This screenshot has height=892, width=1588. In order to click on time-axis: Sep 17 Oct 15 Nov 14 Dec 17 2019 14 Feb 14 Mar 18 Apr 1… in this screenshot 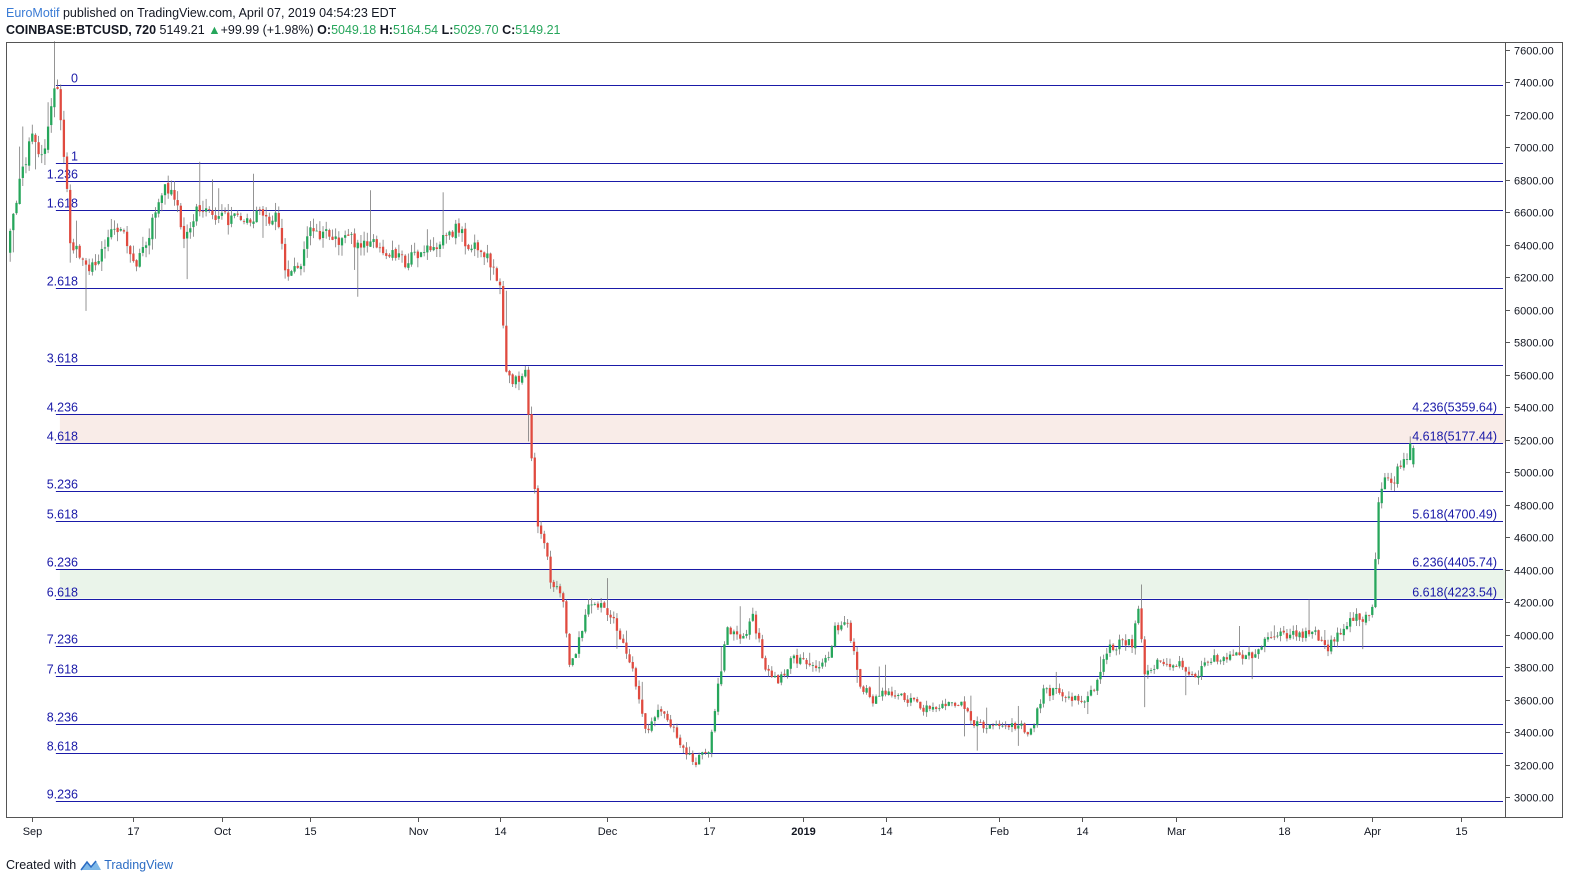, I will do `click(745, 827)`.